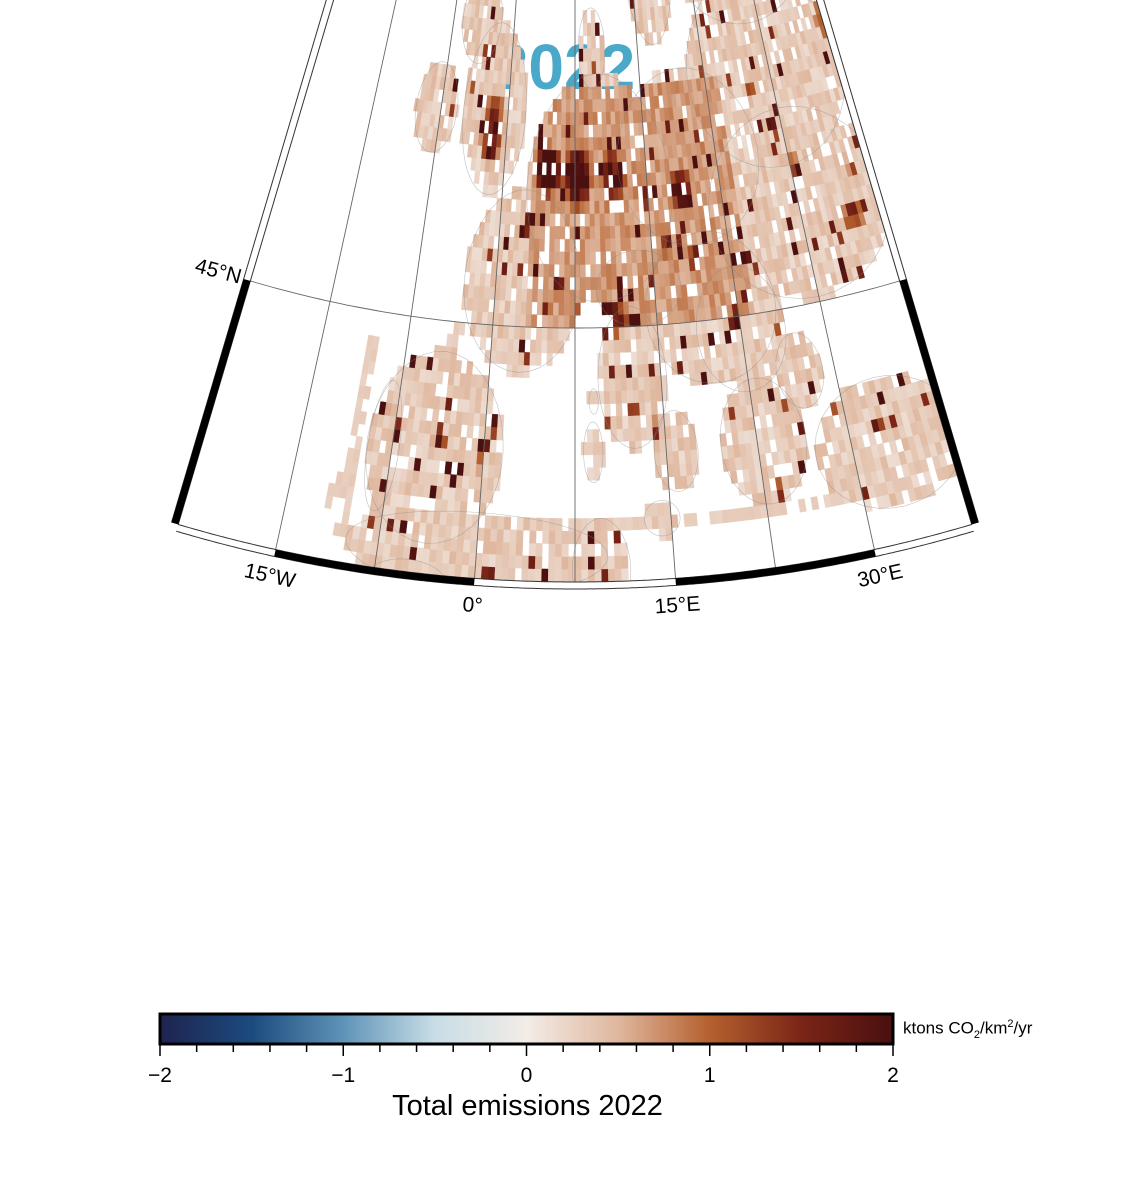 Image resolution: width=1128 pixels, height=1194 pixels. What do you see at coordinates (527, 1075) in the screenshot?
I see `colorbar-tick-label: 0` at bounding box center [527, 1075].